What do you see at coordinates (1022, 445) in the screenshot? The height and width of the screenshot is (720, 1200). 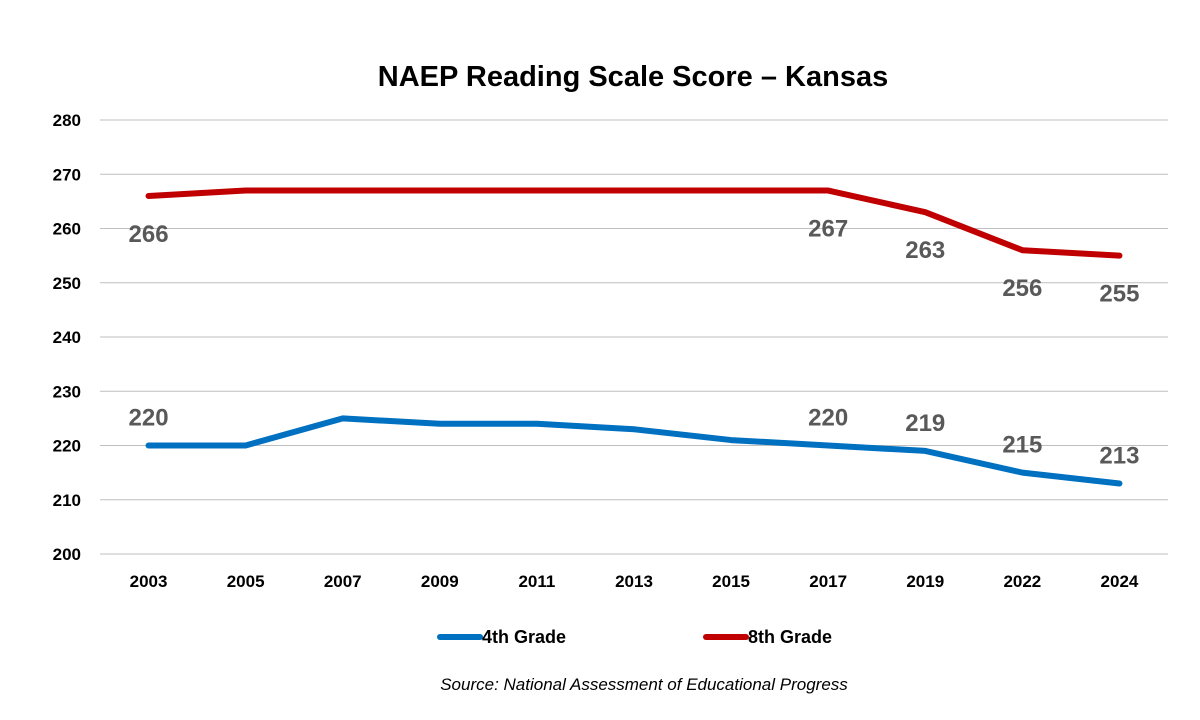 I see `data-label: 215` at bounding box center [1022, 445].